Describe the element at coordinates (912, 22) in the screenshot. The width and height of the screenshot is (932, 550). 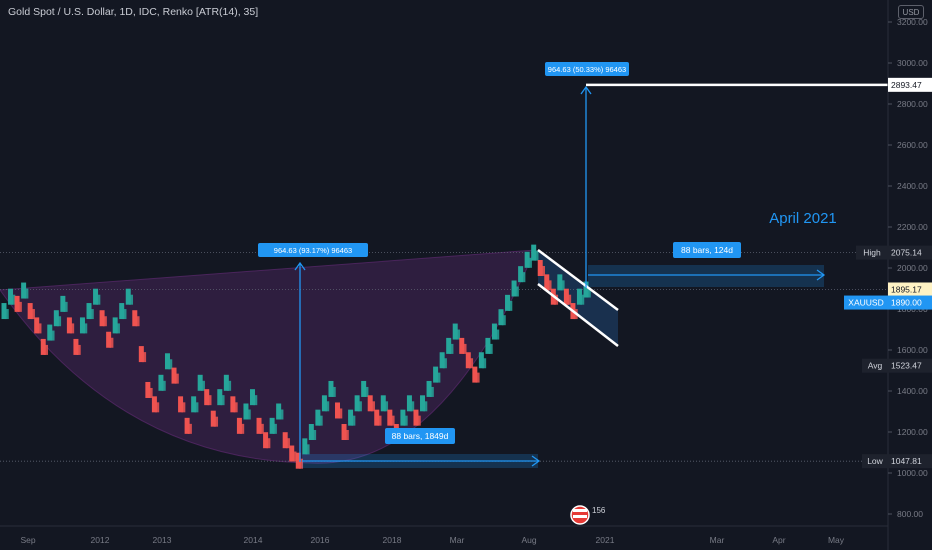
I see `y-tick-label: 3200.00` at that location.